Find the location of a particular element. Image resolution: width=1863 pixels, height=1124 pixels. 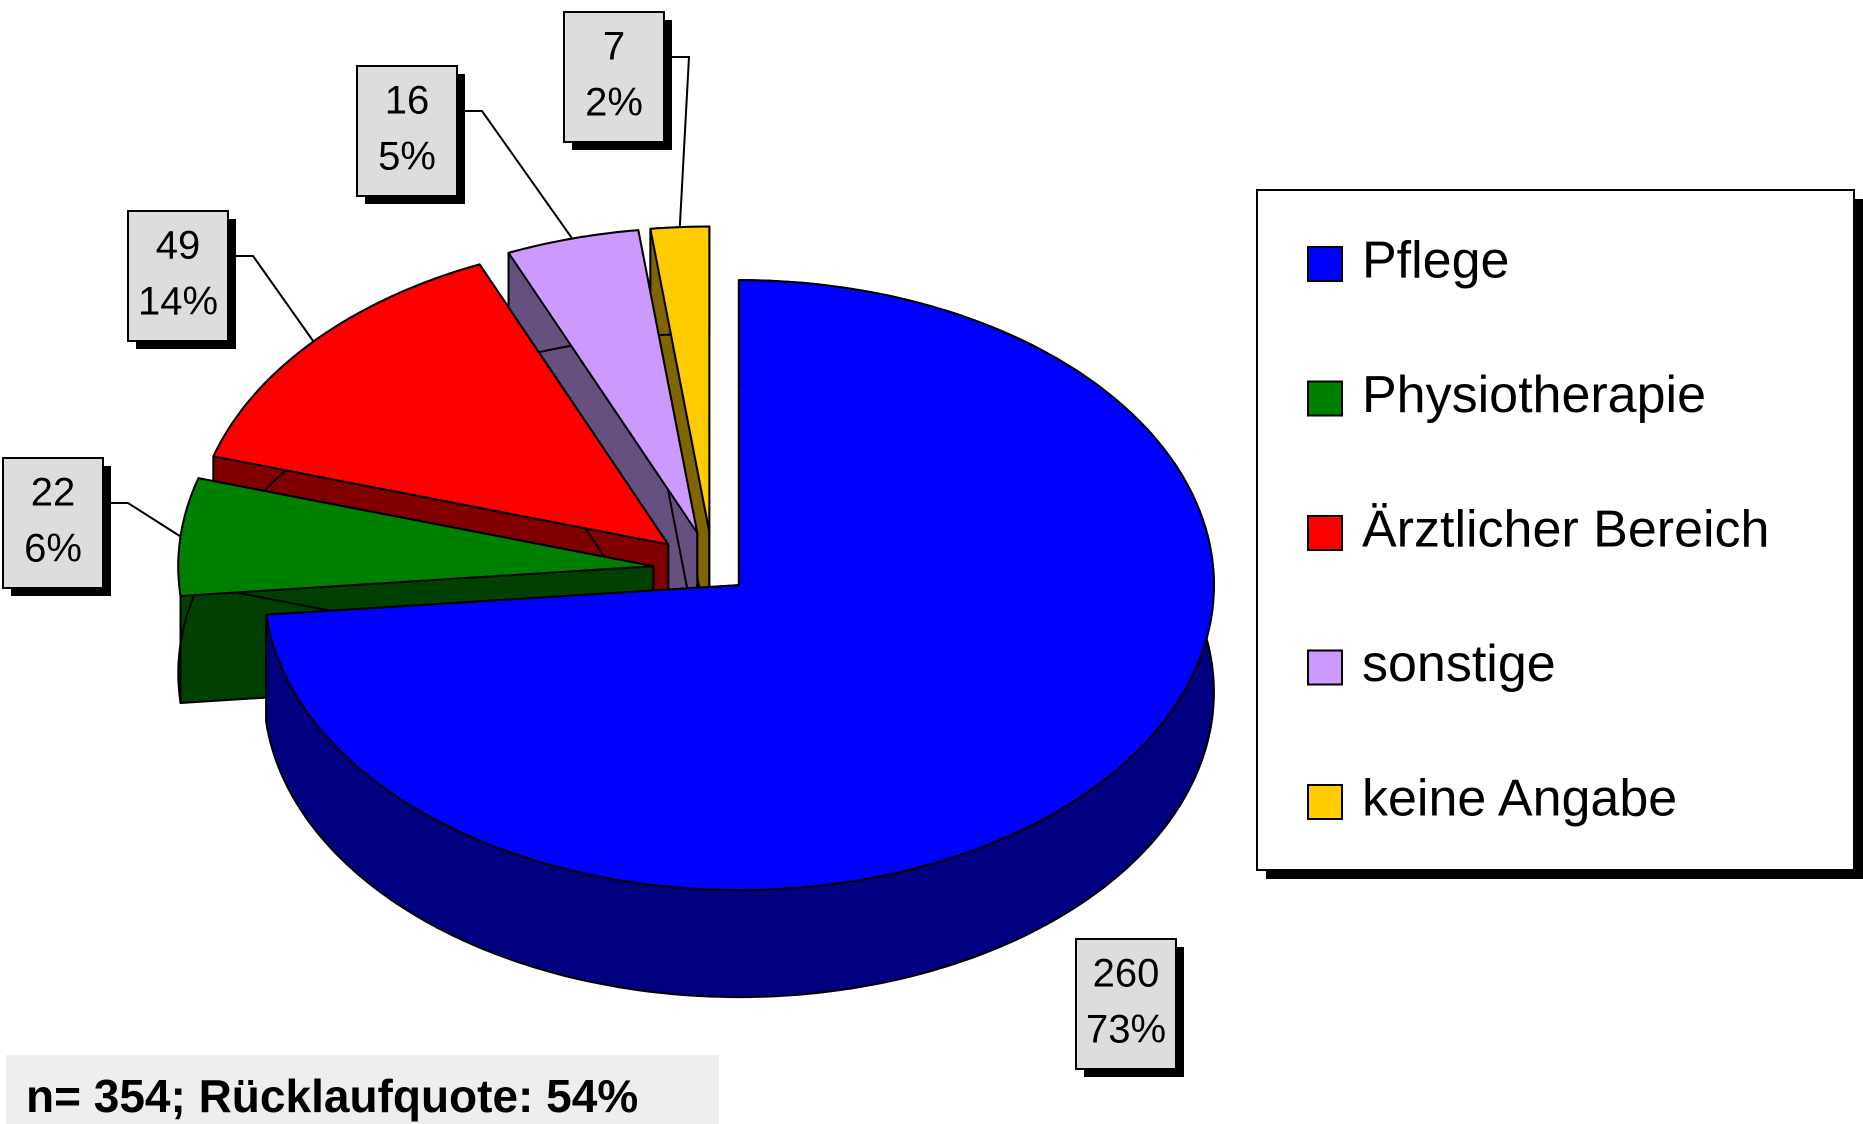

note: n= 354; Rücklaufquote: 54% is located at coordinates (332, 1096).